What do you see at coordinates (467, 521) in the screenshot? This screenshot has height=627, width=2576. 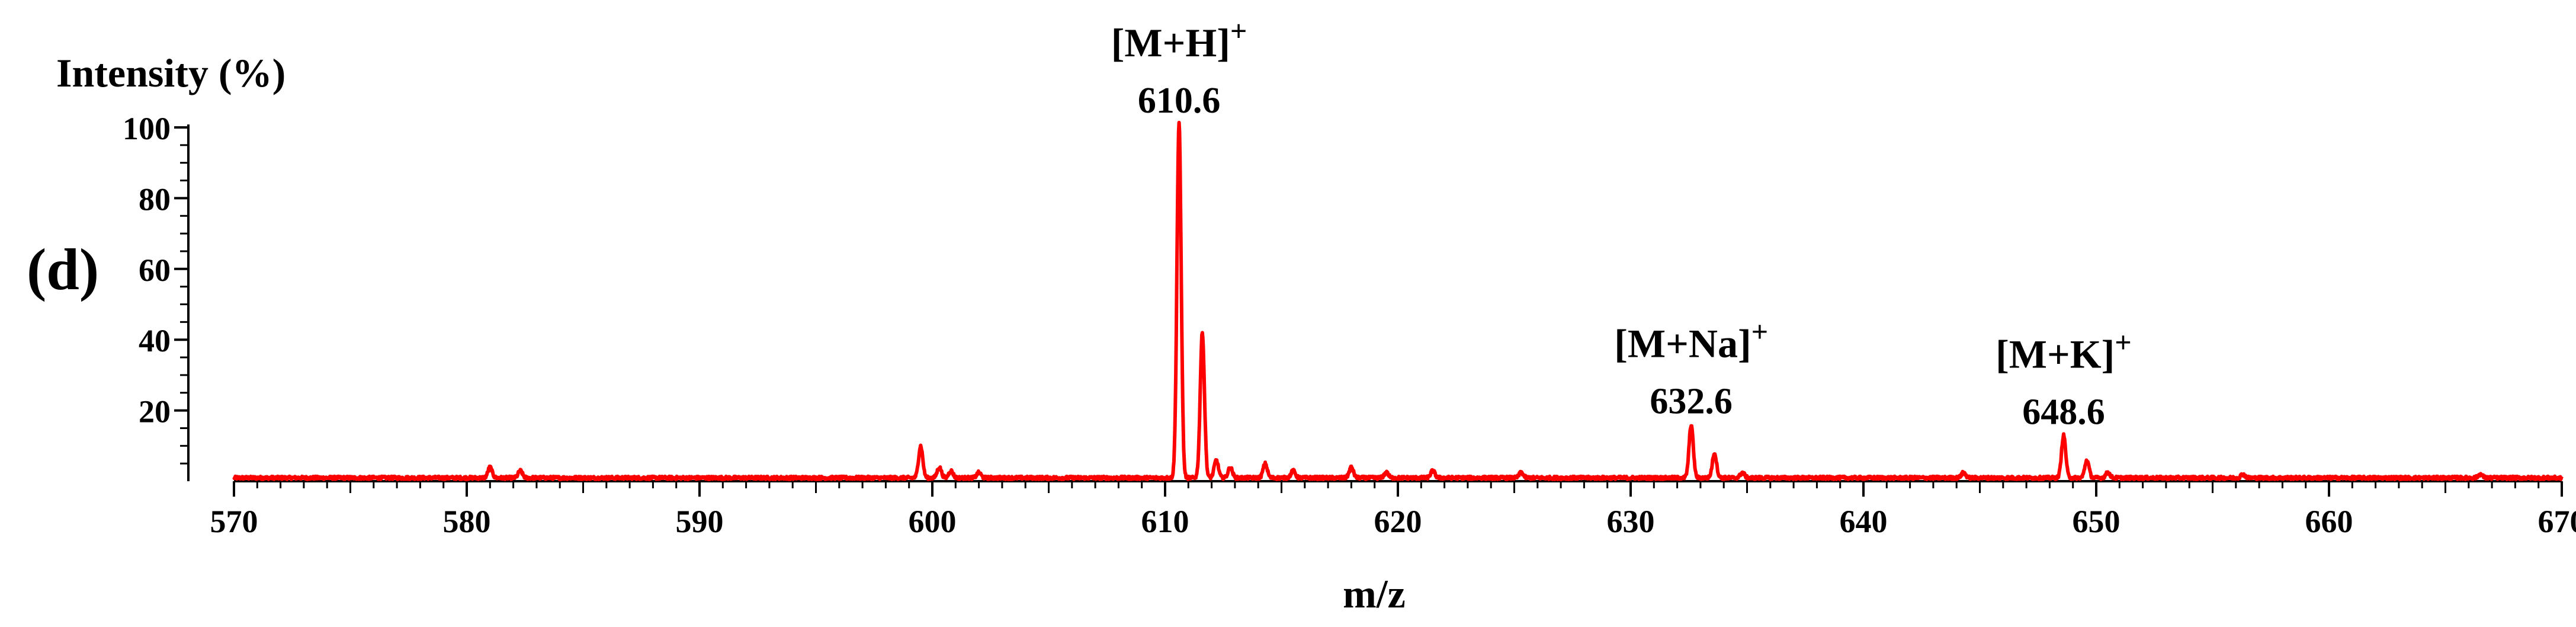 I see `x-tick-label: 580` at bounding box center [467, 521].